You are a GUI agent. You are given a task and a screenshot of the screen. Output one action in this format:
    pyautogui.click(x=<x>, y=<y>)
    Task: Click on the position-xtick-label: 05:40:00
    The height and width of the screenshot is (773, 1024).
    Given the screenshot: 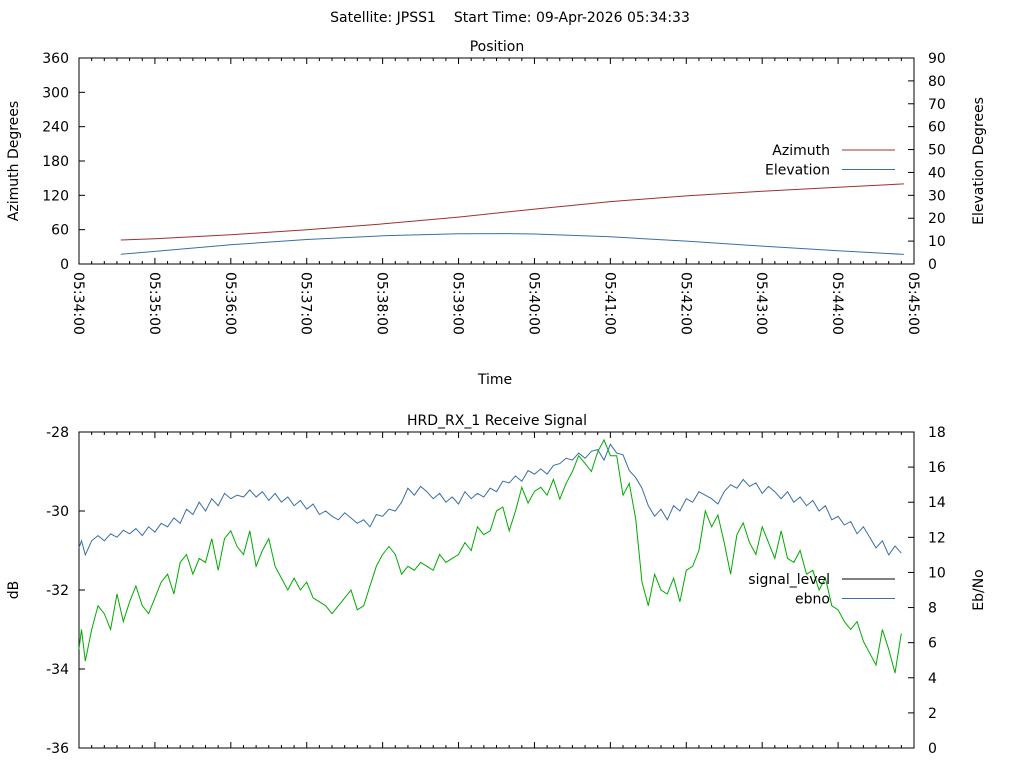 What is the action you would take?
    pyautogui.click(x=533, y=303)
    